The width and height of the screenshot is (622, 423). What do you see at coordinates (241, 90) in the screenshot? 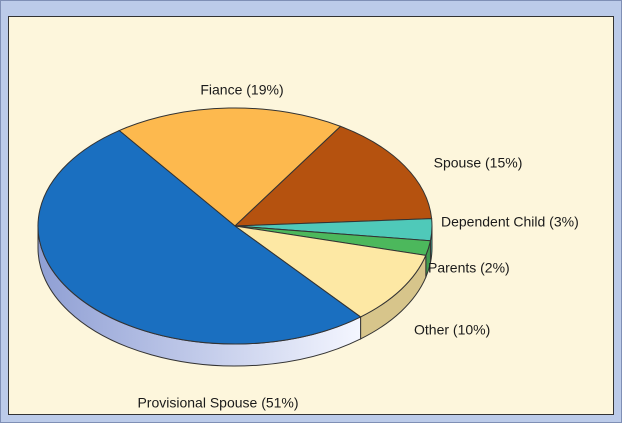
I see `slice-label: Fiance (19%)` at bounding box center [241, 90].